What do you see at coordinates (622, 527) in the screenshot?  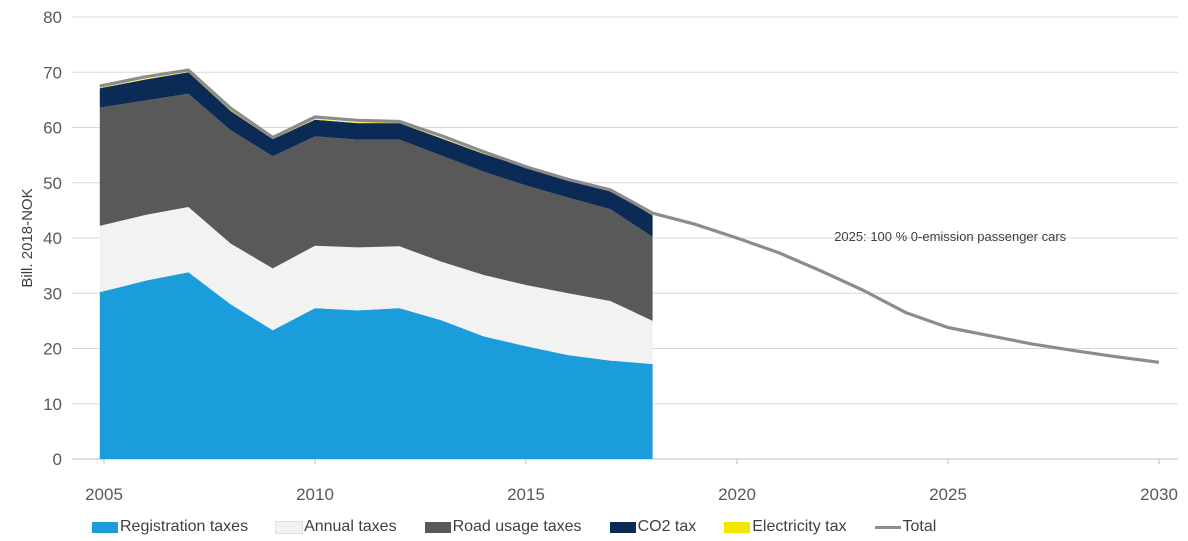 I see `legend-swatch-co2-tax` at bounding box center [622, 527].